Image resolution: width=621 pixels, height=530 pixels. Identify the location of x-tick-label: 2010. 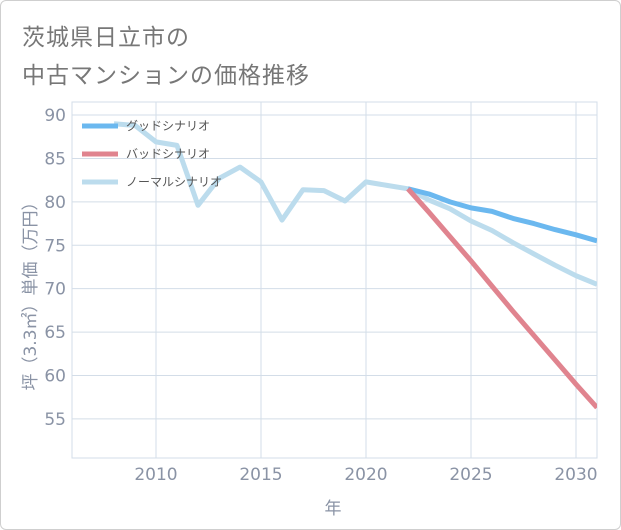
(155, 475).